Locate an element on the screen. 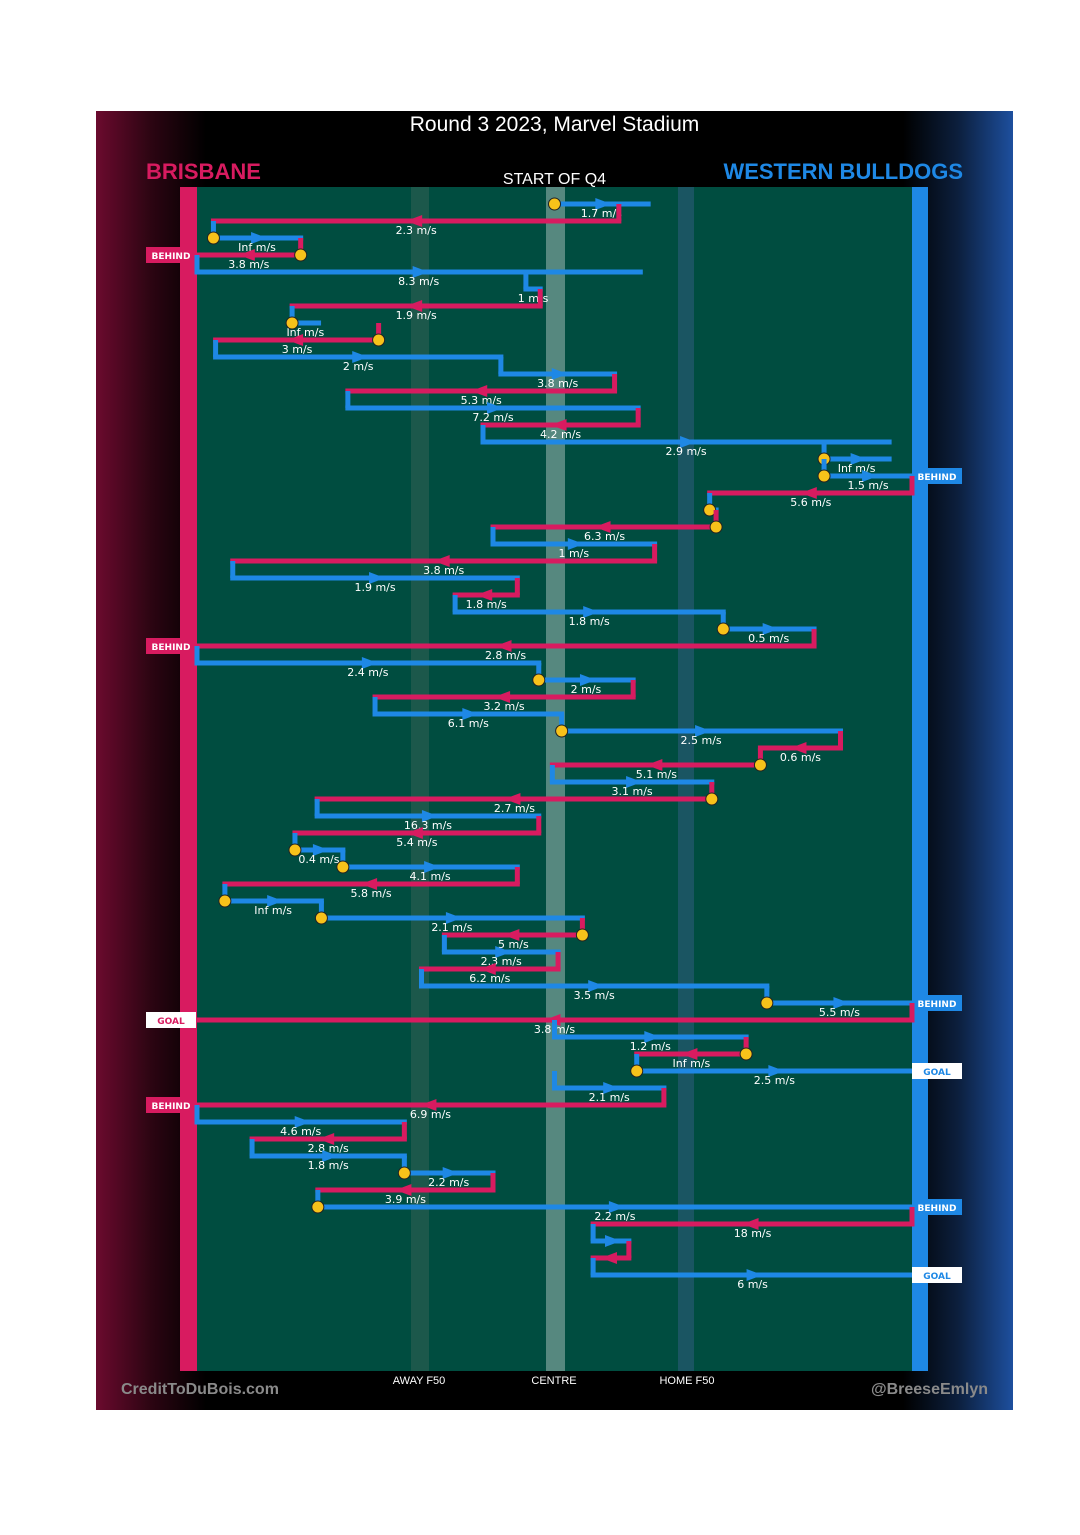 The image size is (1080, 1535). result-label: GOAL is located at coordinates (937, 1277).